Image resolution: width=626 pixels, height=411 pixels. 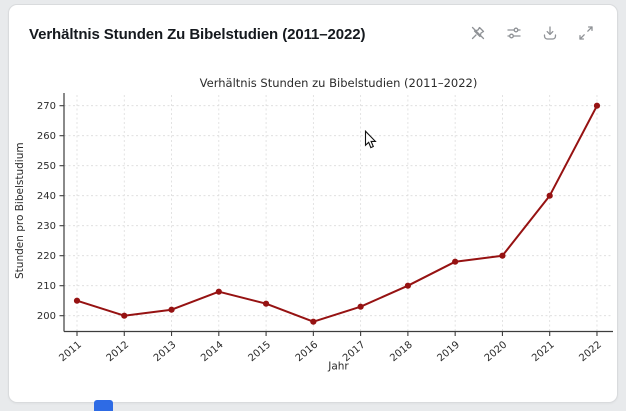 I want to click on svg-text: 2016, so click(x=307, y=351).